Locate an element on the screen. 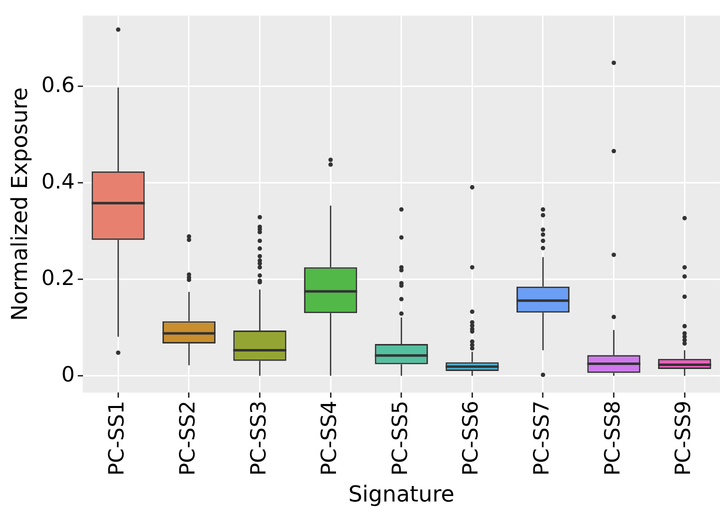 This screenshot has height=517, width=724. y-axis-title: Normalized Exposure is located at coordinates (20, 204).